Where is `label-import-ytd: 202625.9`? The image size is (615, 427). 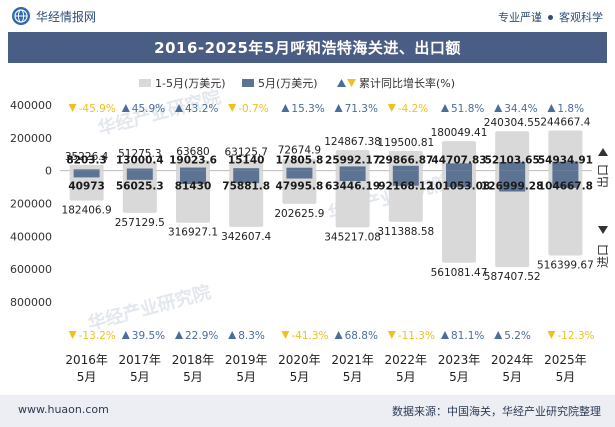
label-import-ytd: 202625.9 is located at coordinates (299, 214).